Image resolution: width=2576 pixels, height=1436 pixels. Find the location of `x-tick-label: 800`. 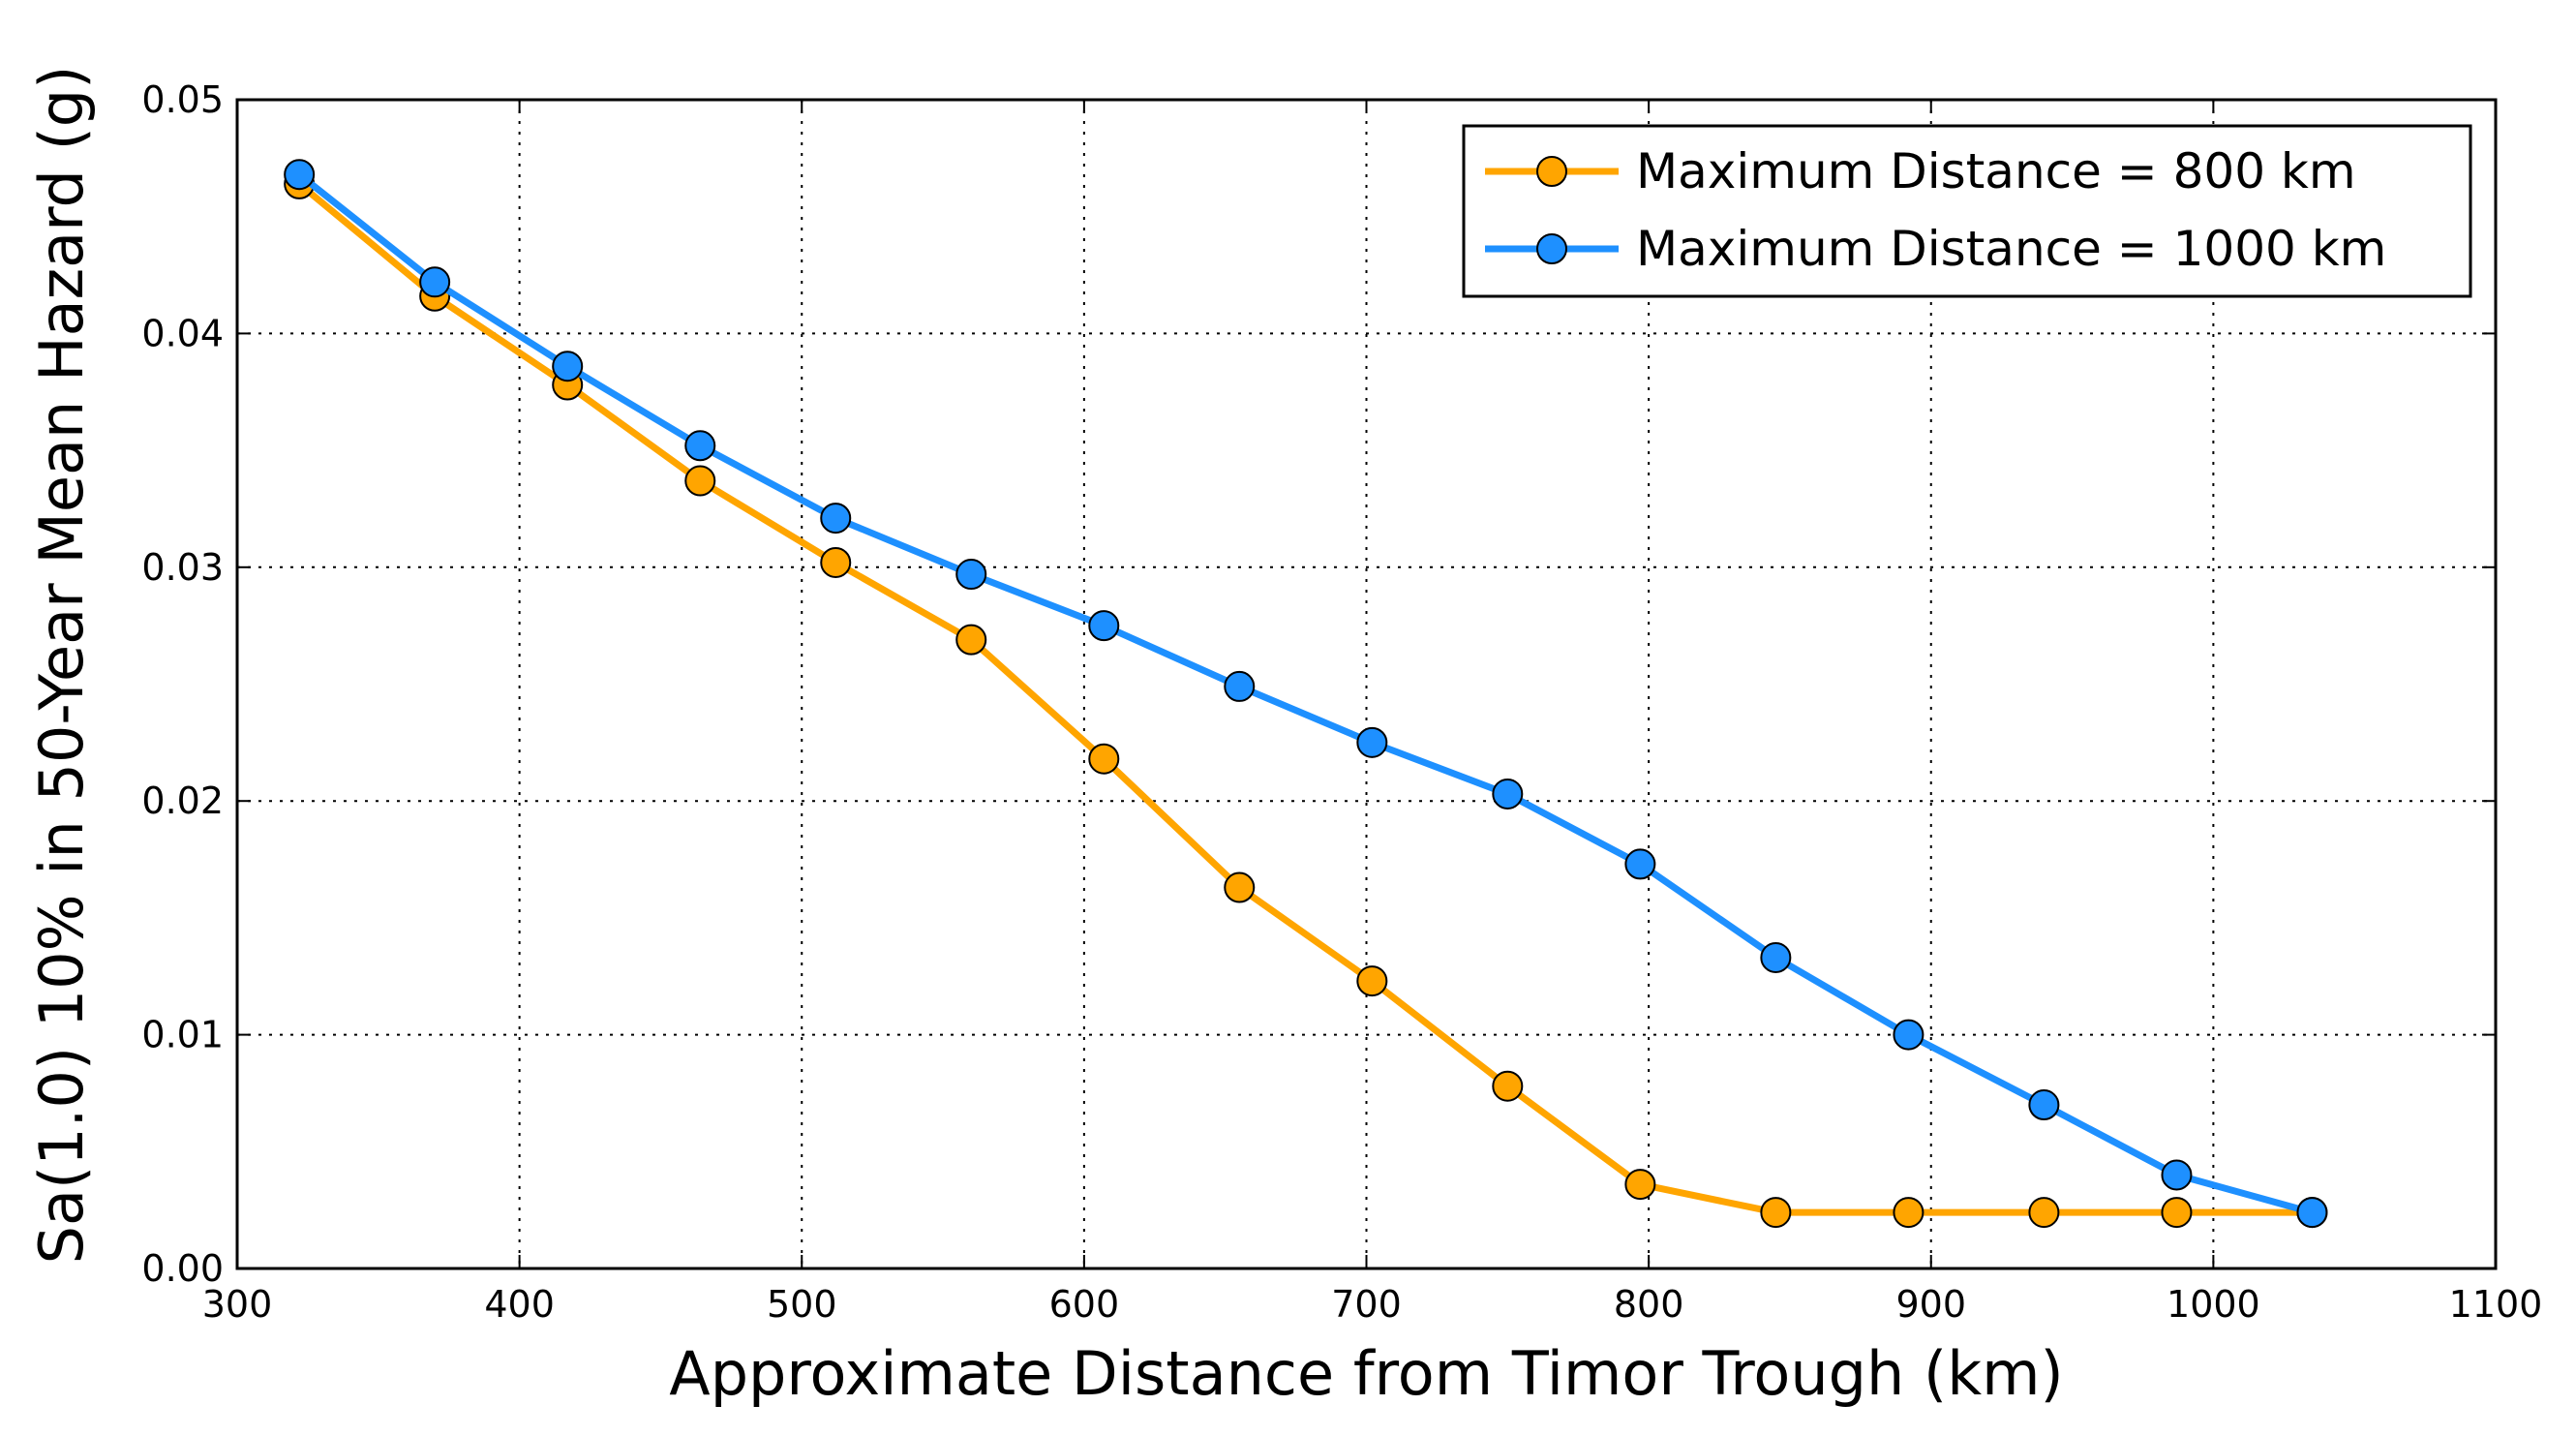

x-tick-label: 800 is located at coordinates (1649, 1304).